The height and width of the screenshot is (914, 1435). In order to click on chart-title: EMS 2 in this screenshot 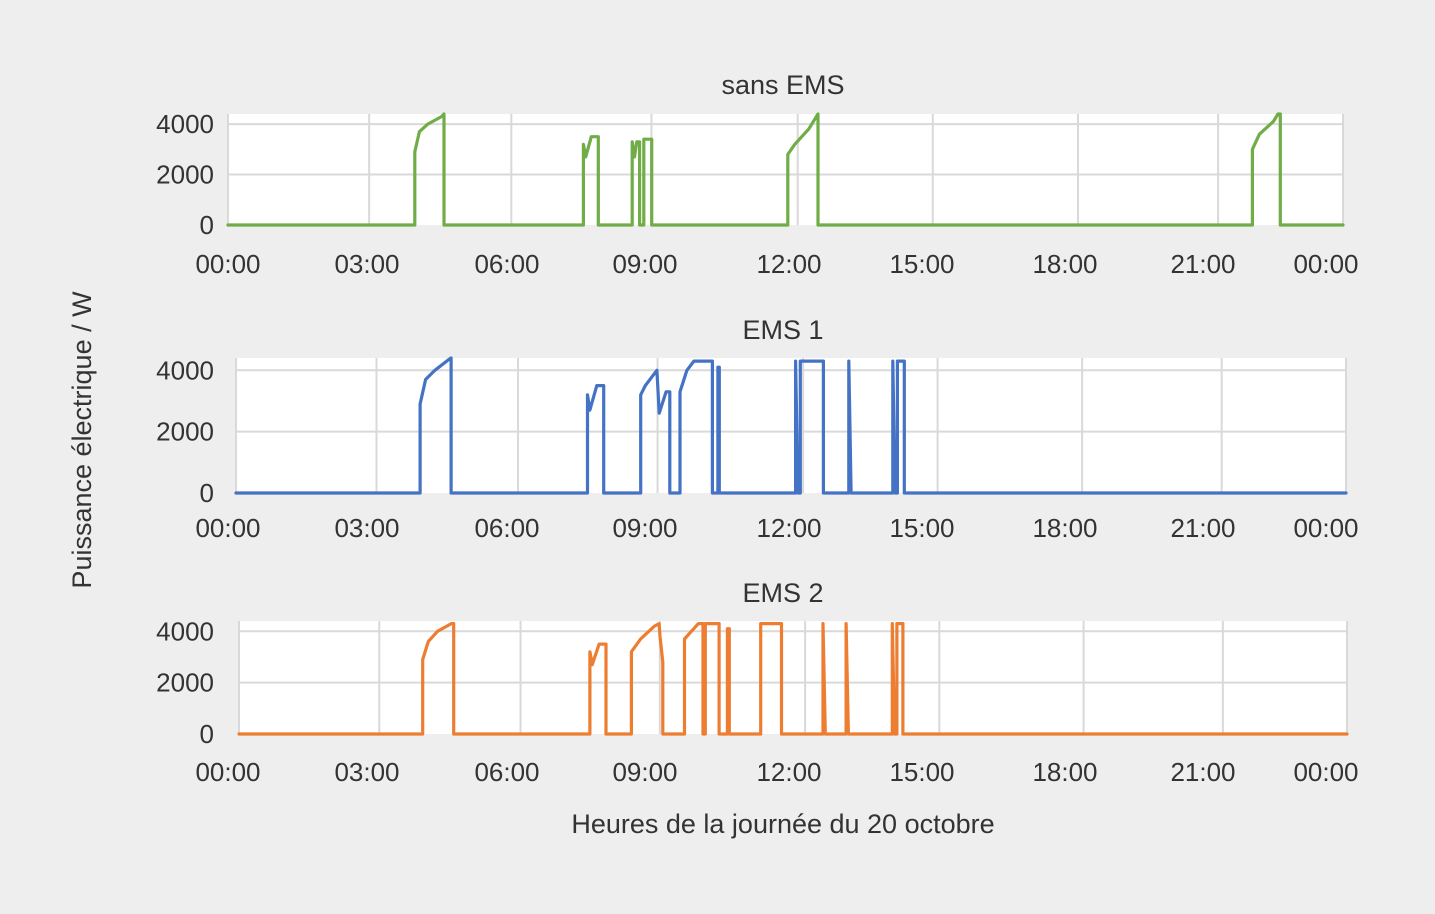, I will do `click(782, 593)`.